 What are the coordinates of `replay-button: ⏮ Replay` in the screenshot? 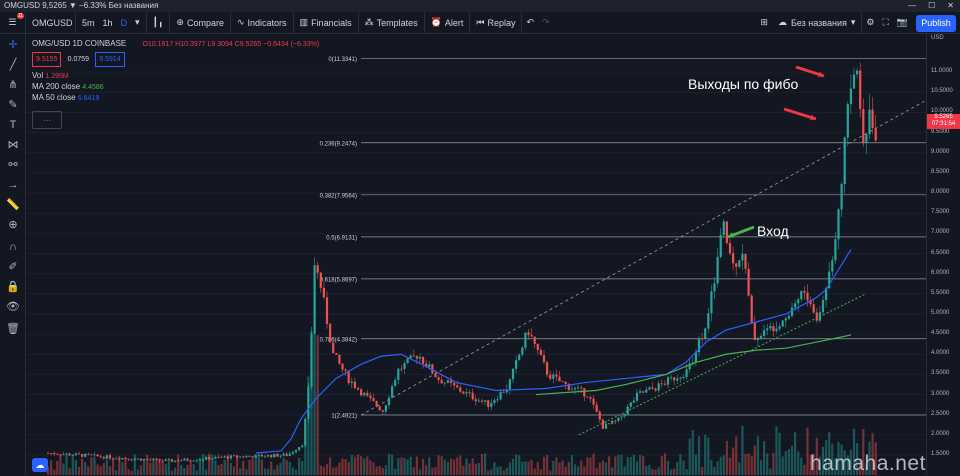 It's located at (496, 22).